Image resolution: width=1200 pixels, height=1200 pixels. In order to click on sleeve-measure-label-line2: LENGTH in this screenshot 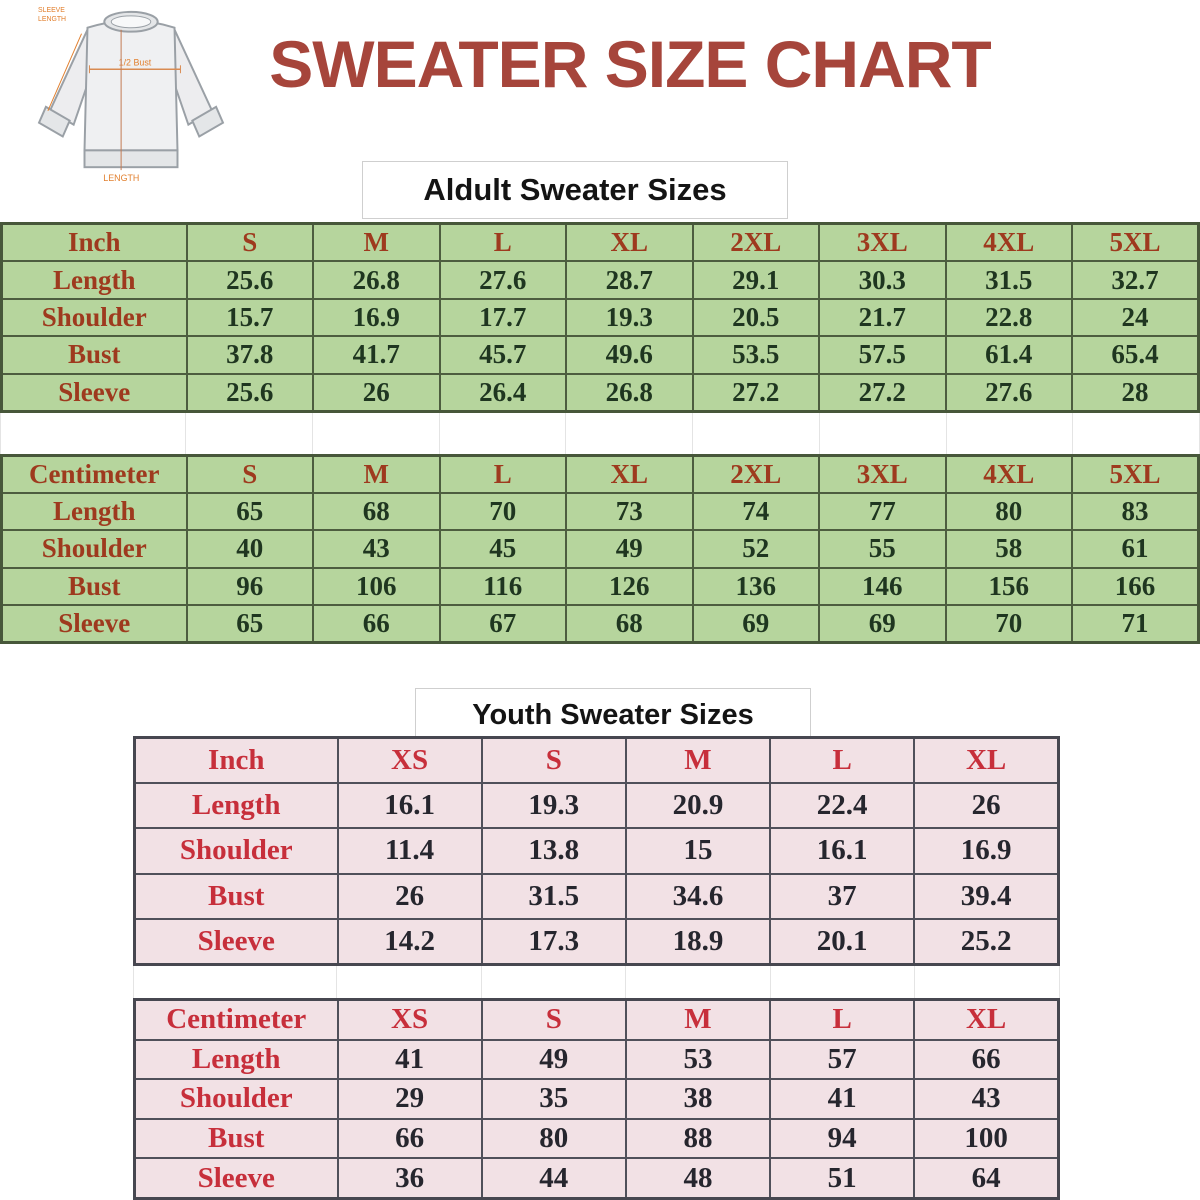, I will do `click(52, 19)`.